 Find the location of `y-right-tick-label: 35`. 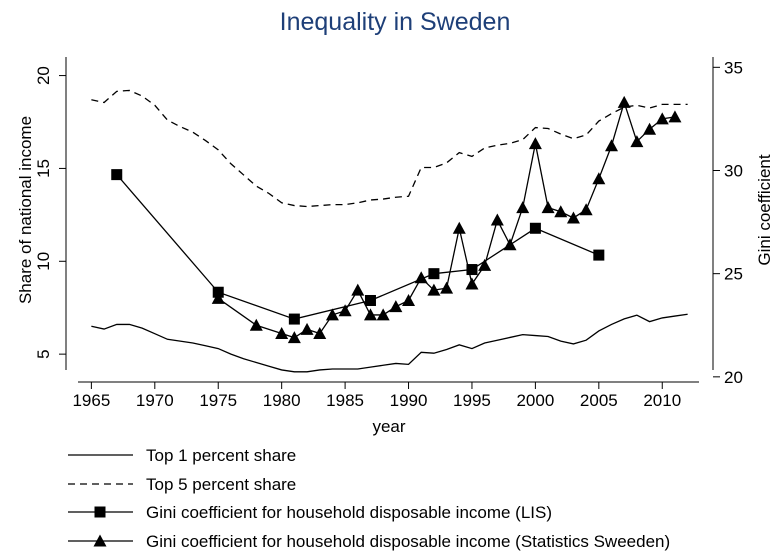

y-right-tick-label: 35 is located at coordinates (733, 67).